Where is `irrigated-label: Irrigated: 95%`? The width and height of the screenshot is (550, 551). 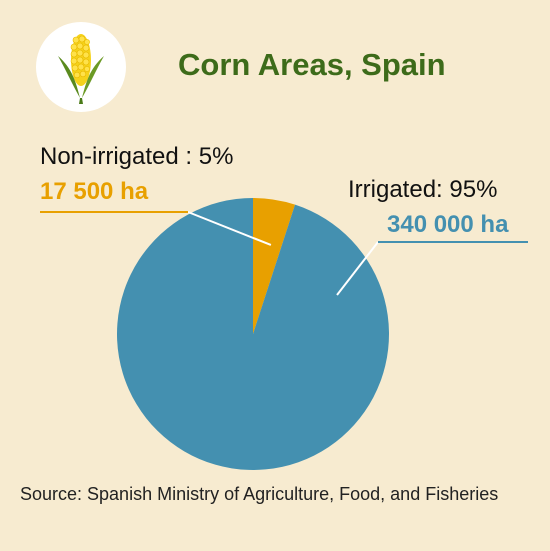 irrigated-label: Irrigated: 95% is located at coordinates (423, 189).